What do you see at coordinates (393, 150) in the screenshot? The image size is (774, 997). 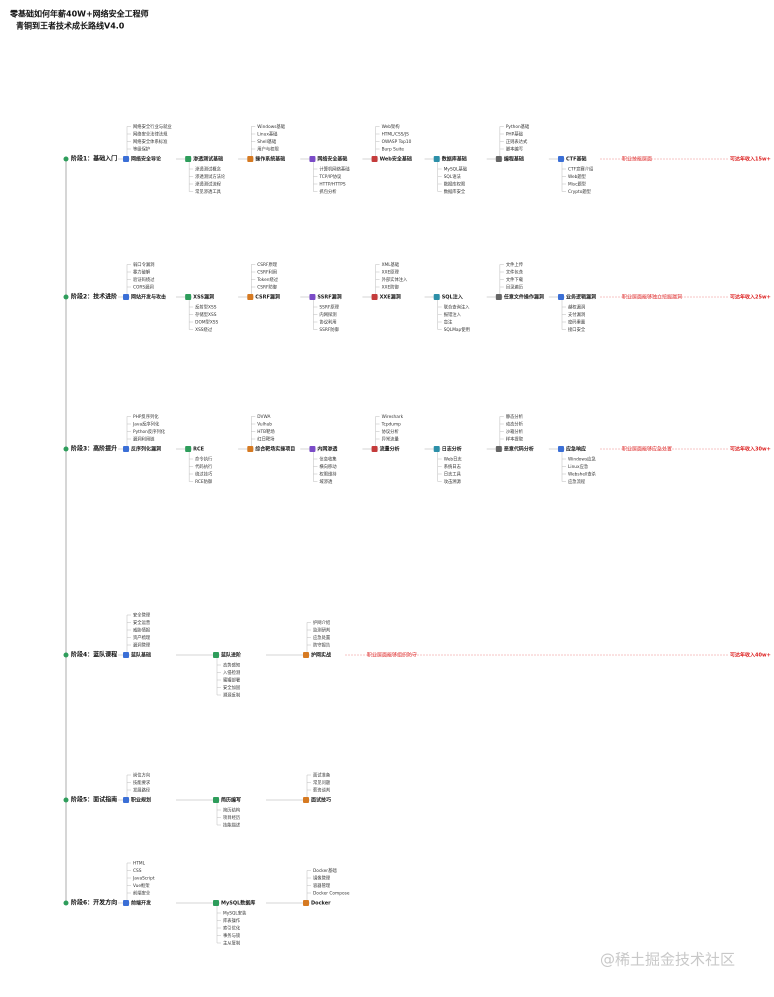 I see `leaf-label: Burp Suite` at bounding box center [393, 150].